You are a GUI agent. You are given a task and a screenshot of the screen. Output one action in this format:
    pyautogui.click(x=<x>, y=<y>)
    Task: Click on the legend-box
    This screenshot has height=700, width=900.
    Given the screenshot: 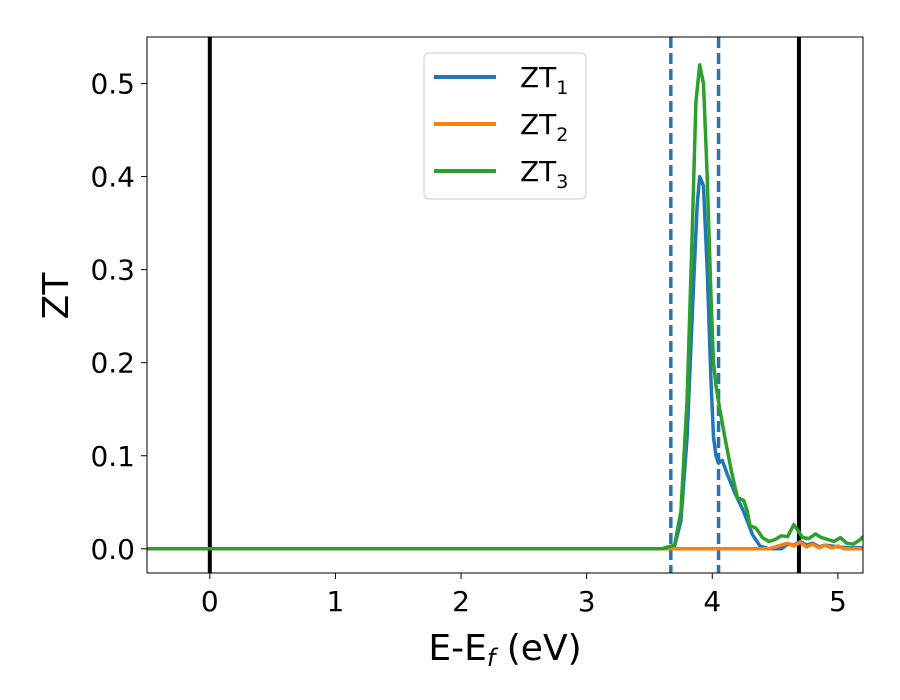 What is the action you would take?
    pyautogui.click(x=505, y=126)
    